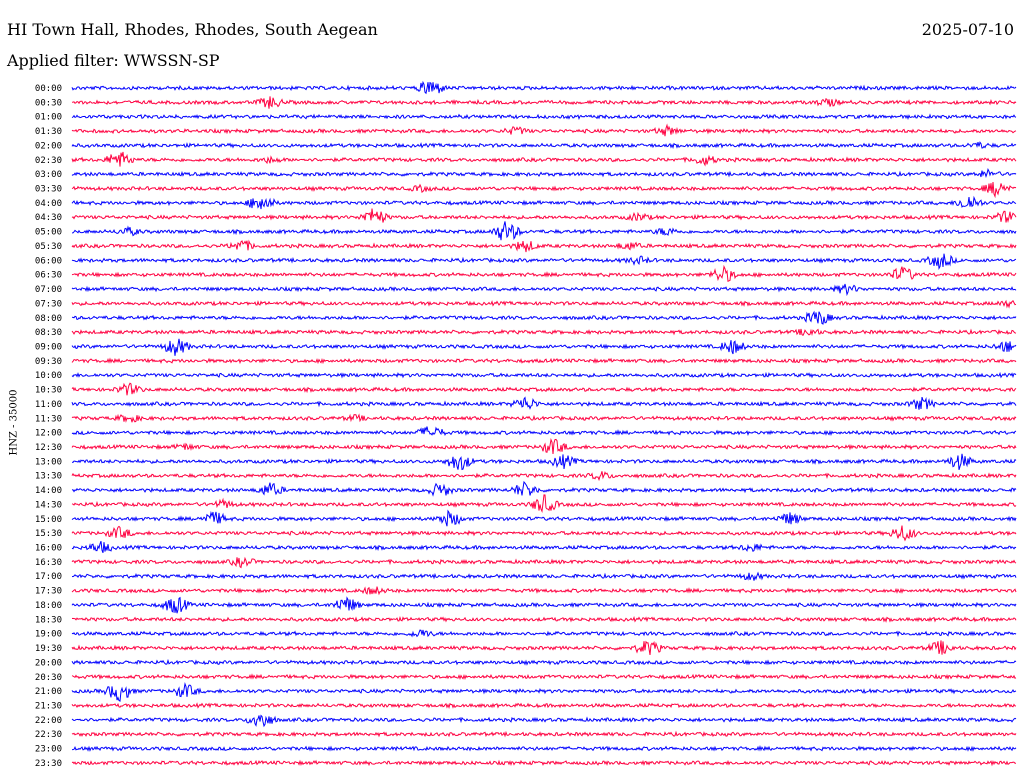 Image resolution: width=1024 pixels, height=780 pixels. What do you see at coordinates (48, 505) in the screenshot?
I see `time-label: 14:30` at bounding box center [48, 505].